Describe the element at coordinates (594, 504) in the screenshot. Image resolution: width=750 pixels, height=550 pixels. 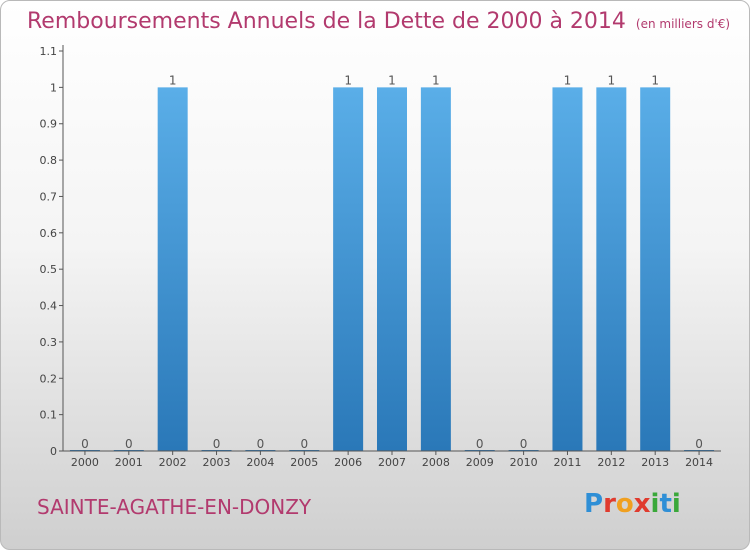
I see `logo-letter: P` at that location.